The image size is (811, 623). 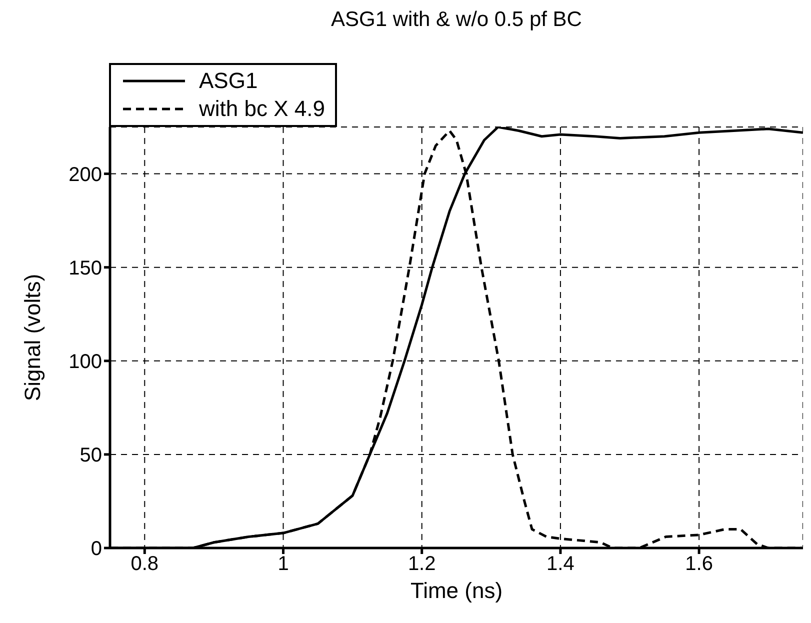 I want to click on x-tick-label: 1.2, so click(x=422, y=564).